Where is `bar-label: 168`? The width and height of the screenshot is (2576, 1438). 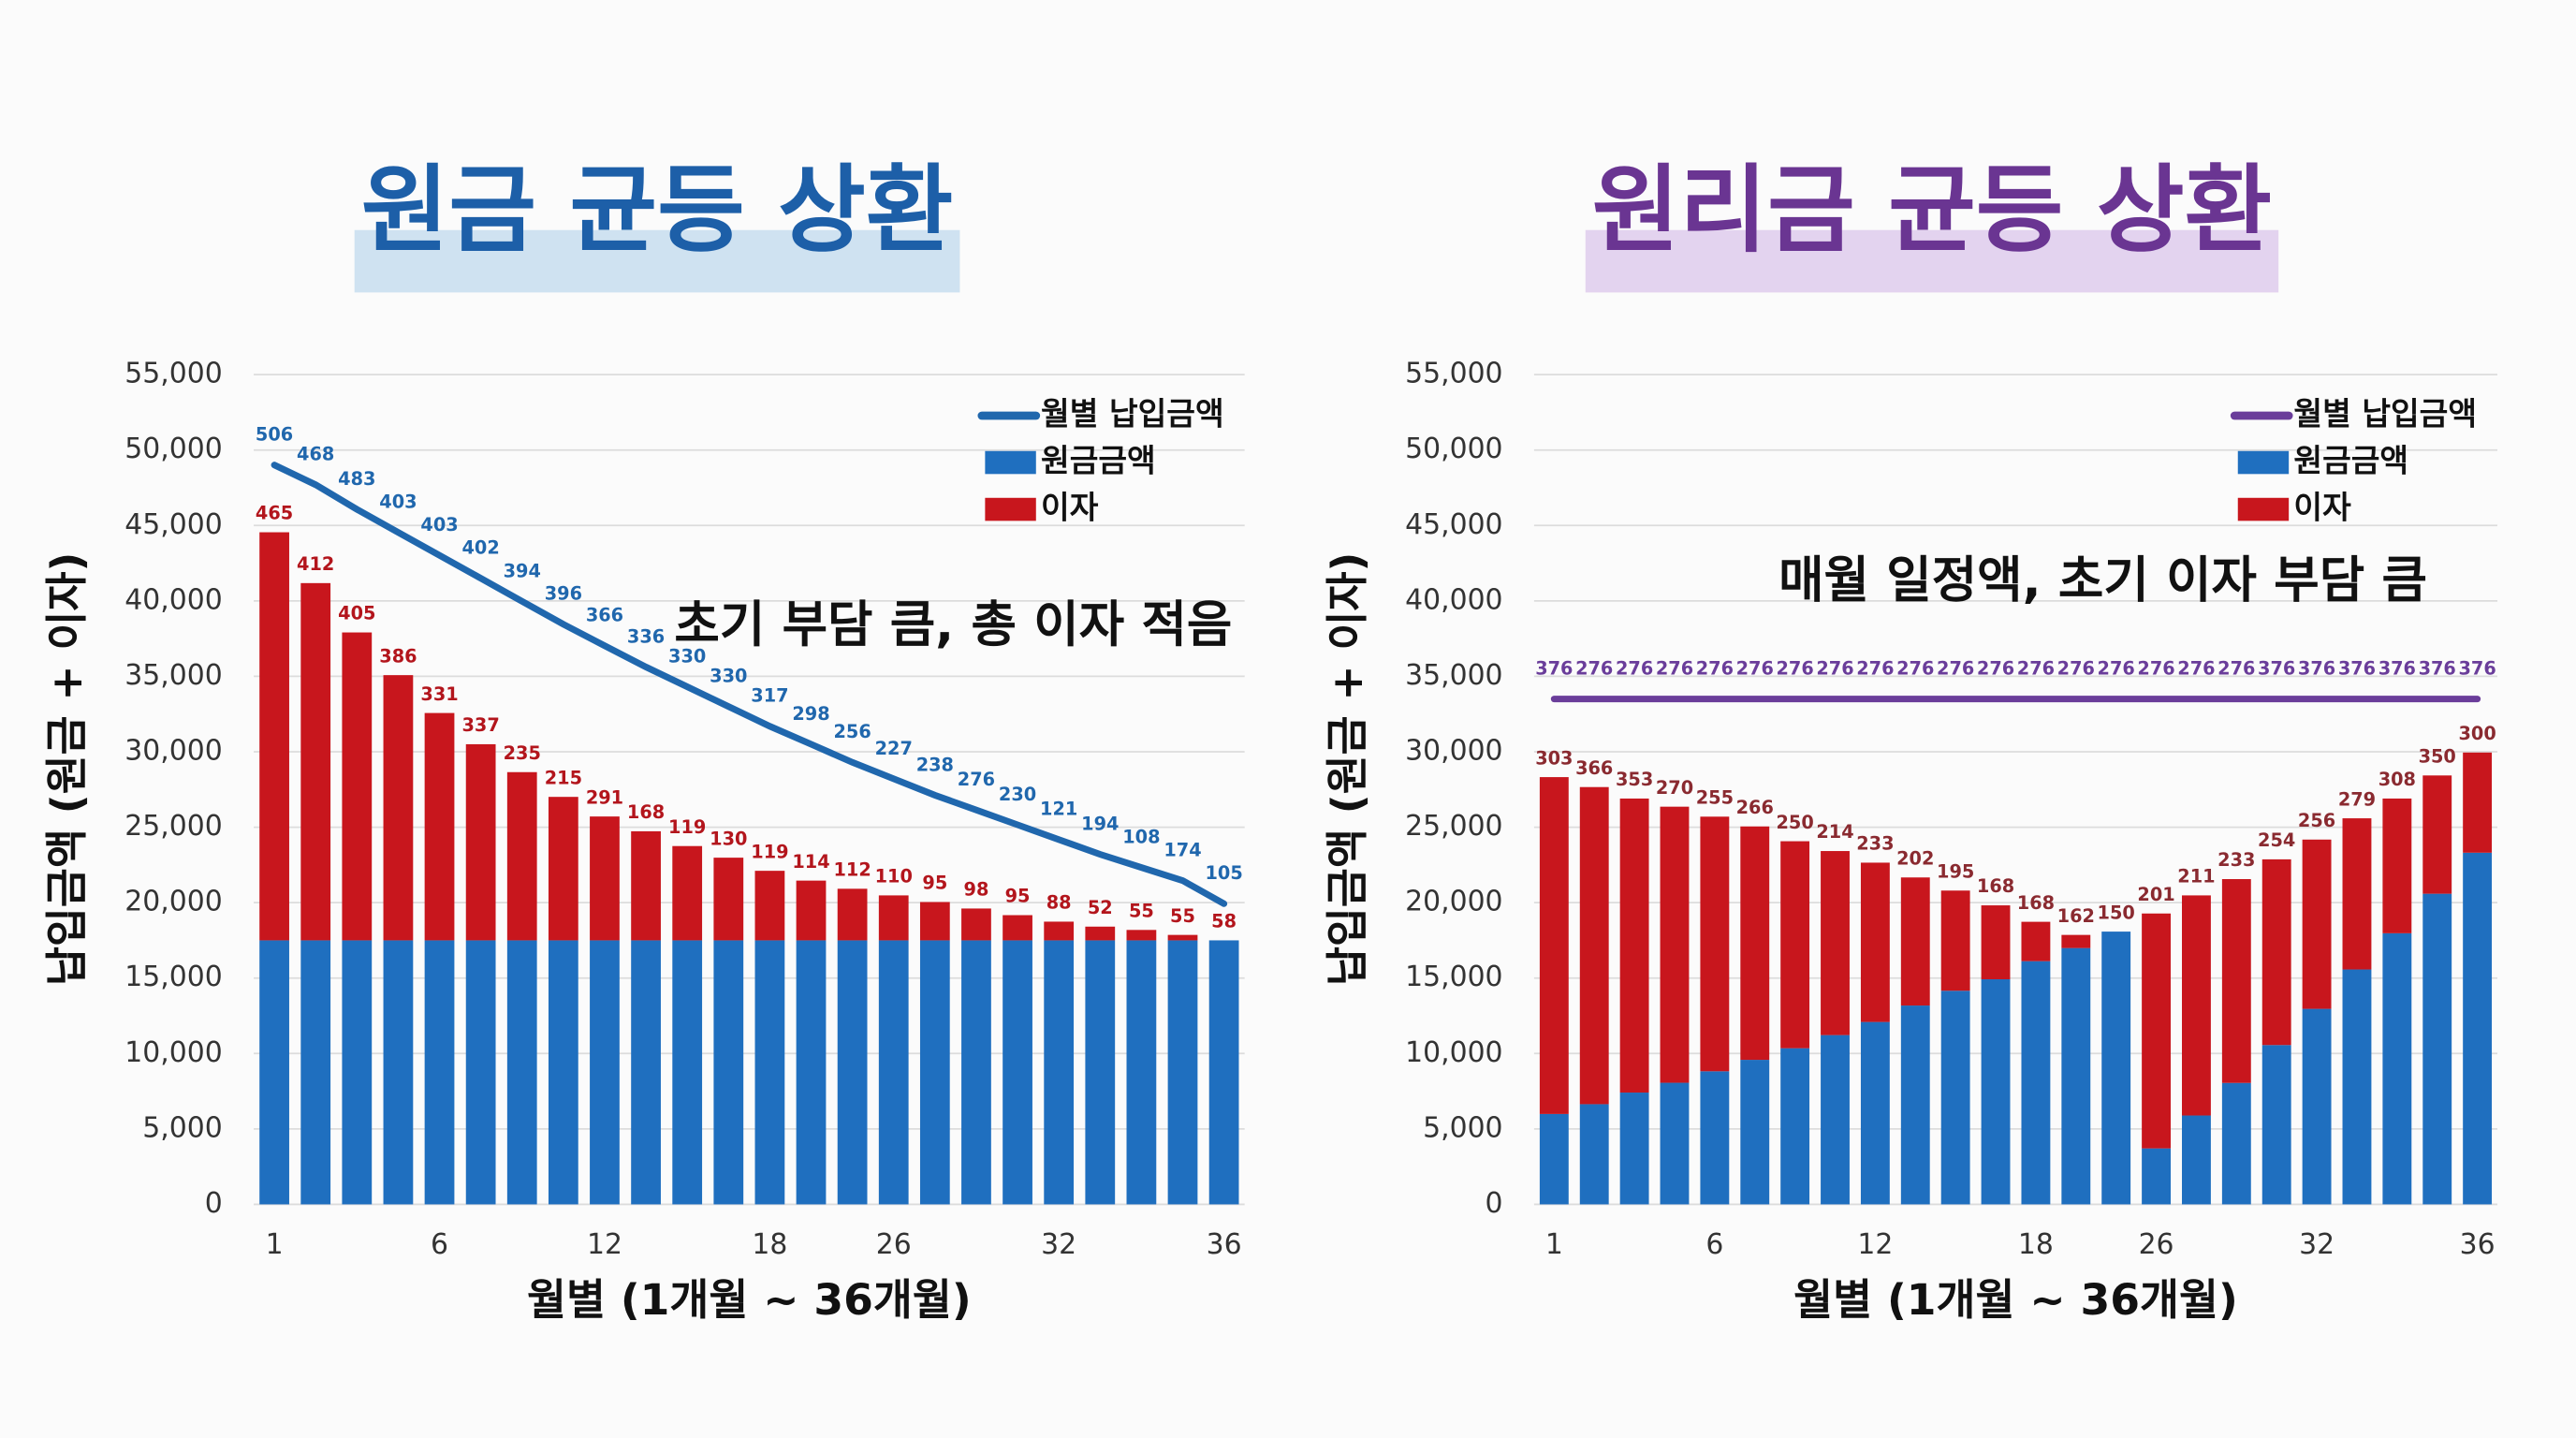
bar-label: 168 is located at coordinates (1996, 886).